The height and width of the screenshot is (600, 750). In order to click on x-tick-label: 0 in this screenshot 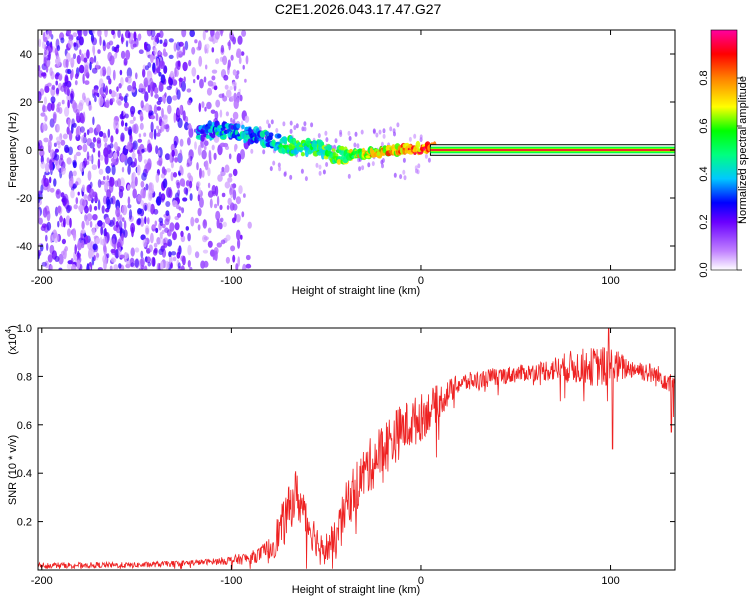, I will do `click(421, 281)`.